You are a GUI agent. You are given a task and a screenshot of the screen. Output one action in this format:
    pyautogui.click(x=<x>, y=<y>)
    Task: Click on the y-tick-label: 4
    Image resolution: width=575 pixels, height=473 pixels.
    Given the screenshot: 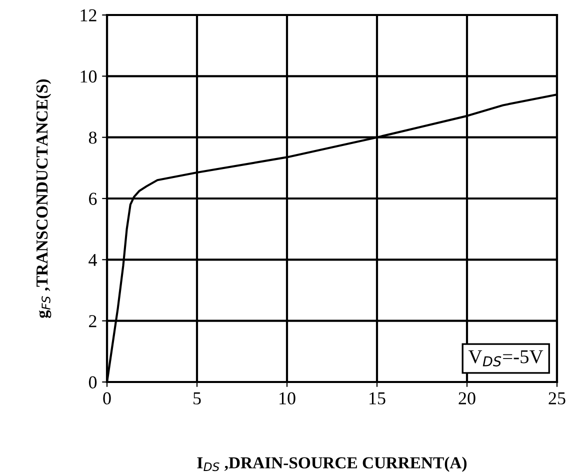 What is the action you would take?
    pyautogui.click(x=92, y=260)
    